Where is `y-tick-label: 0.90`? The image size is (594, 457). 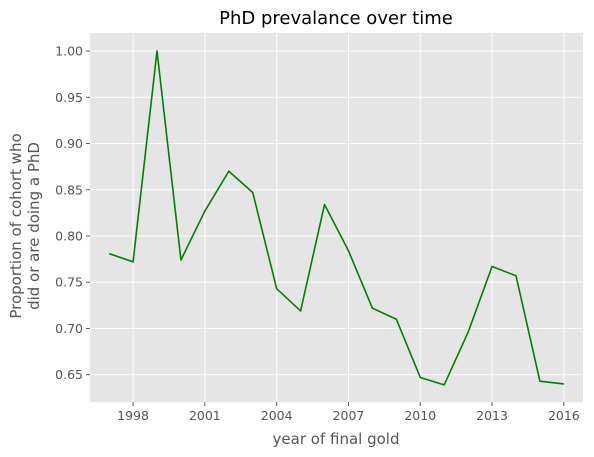 y-tick-label: 0.90 is located at coordinates (69, 143).